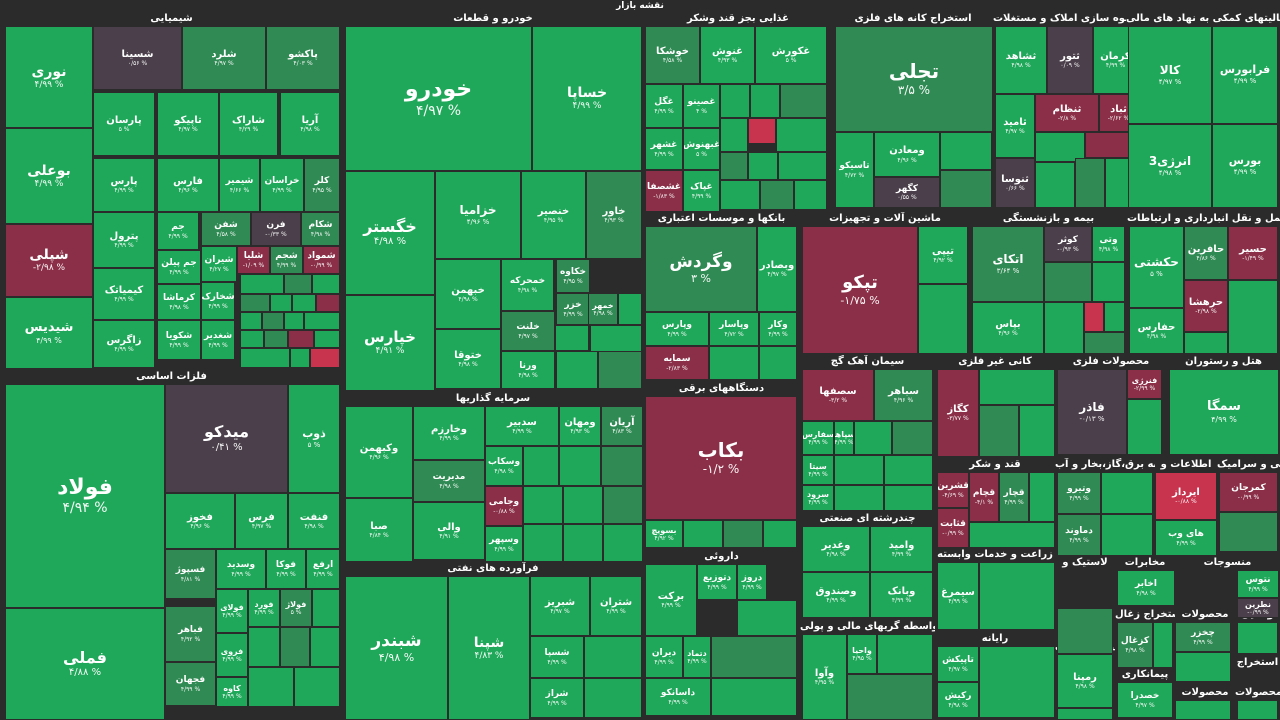 The height and width of the screenshot is (720, 1280). What do you see at coordinates (560, 606) in the screenshot?
I see `stock-tile: شبریز ۴/۹۷ %` at bounding box center [560, 606].